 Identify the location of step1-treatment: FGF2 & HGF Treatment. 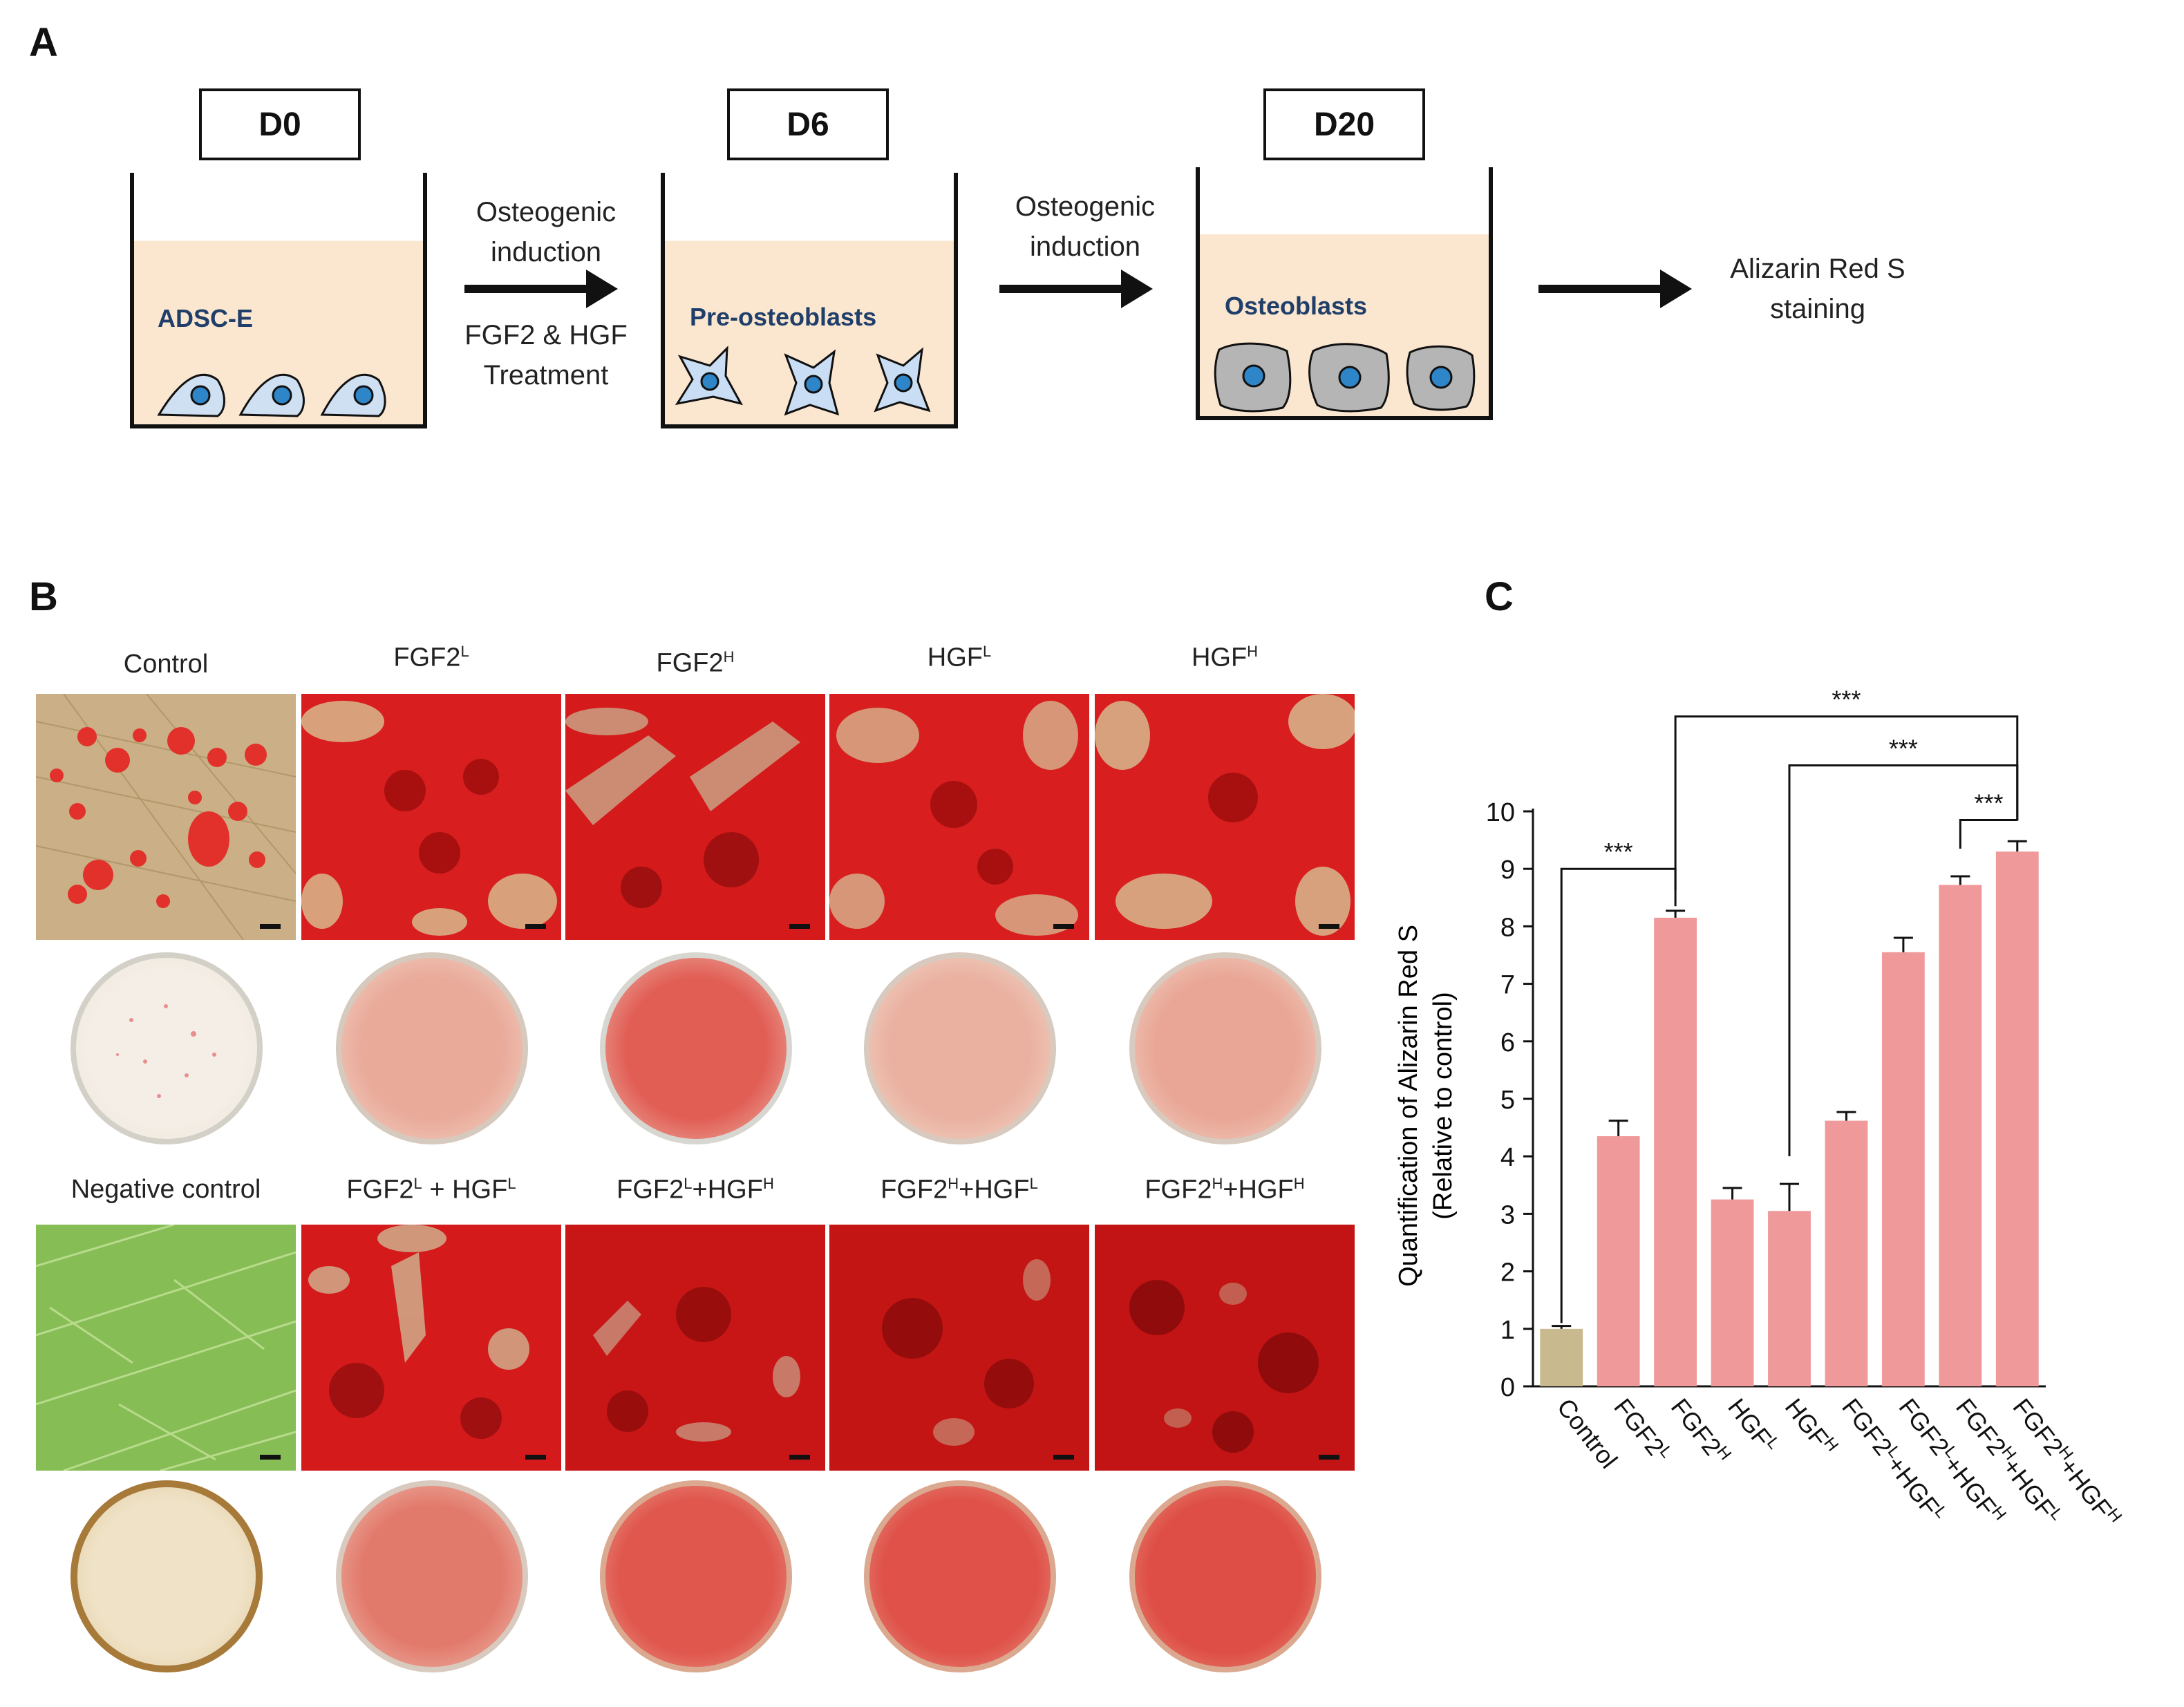
(546, 355).